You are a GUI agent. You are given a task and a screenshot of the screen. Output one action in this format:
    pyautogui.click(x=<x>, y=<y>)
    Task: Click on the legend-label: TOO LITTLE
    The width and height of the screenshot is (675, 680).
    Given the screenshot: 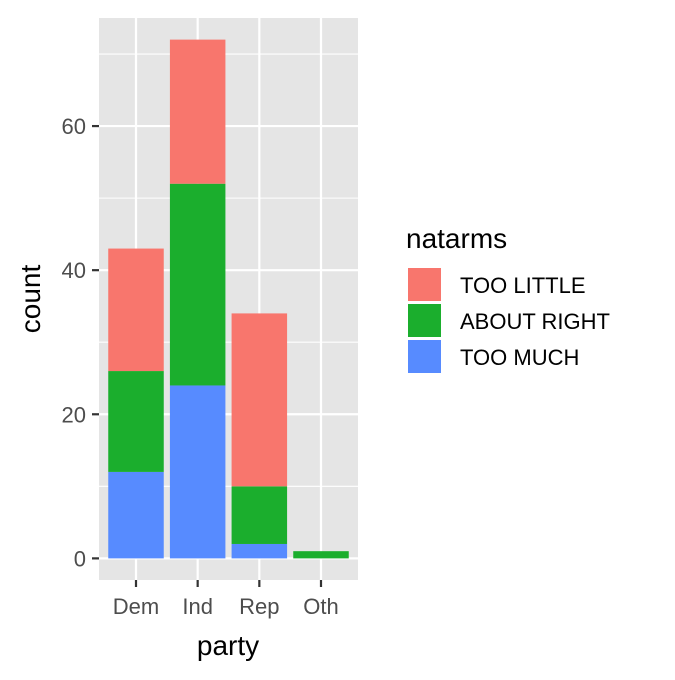 What is the action you would take?
    pyautogui.click(x=523, y=285)
    